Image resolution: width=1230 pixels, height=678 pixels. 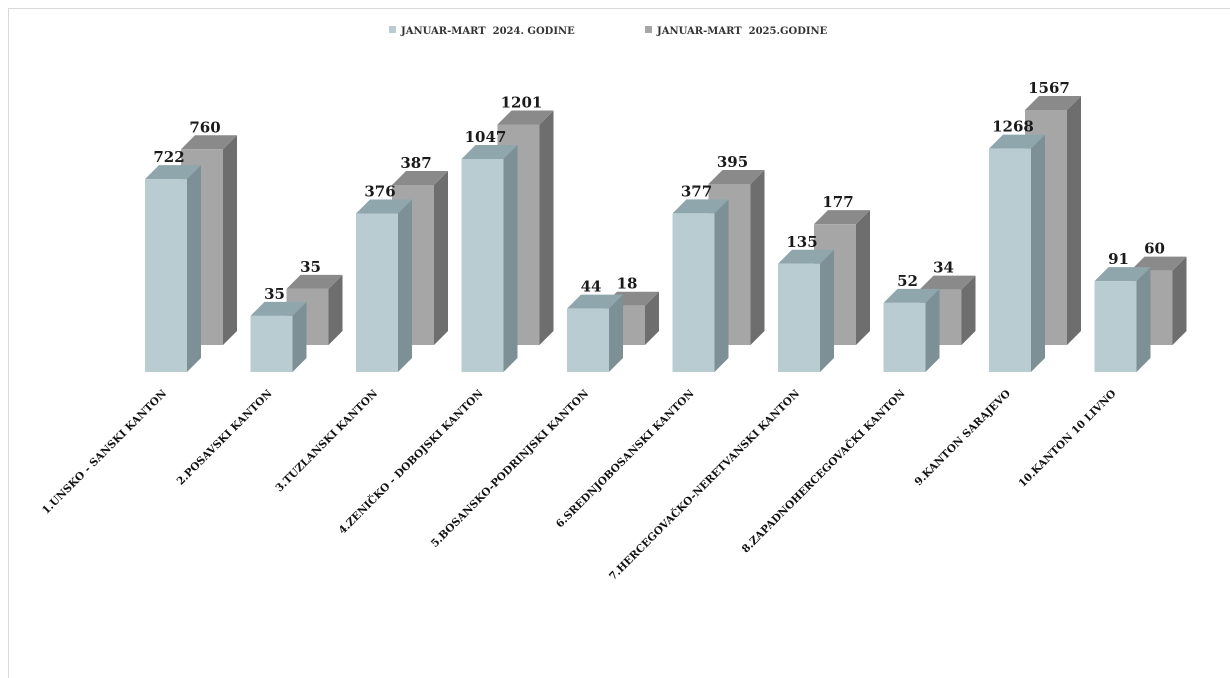 I want to click on data-label-2024-8: 52, so click(x=907, y=281).